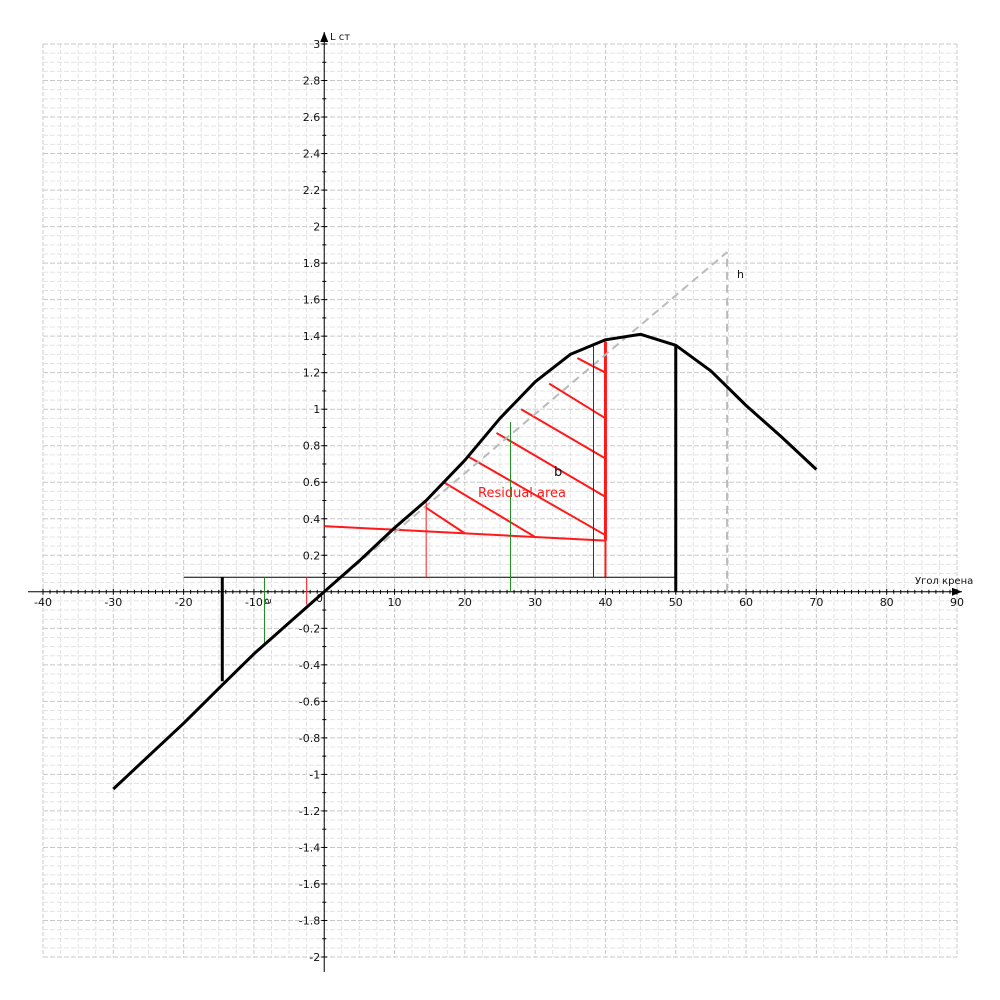 The width and height of the screenshot is (1000, 1000). Describe the element at coordinates (312, 336) in the screenshot. I see `y-tick-label: 1.4` at that location.